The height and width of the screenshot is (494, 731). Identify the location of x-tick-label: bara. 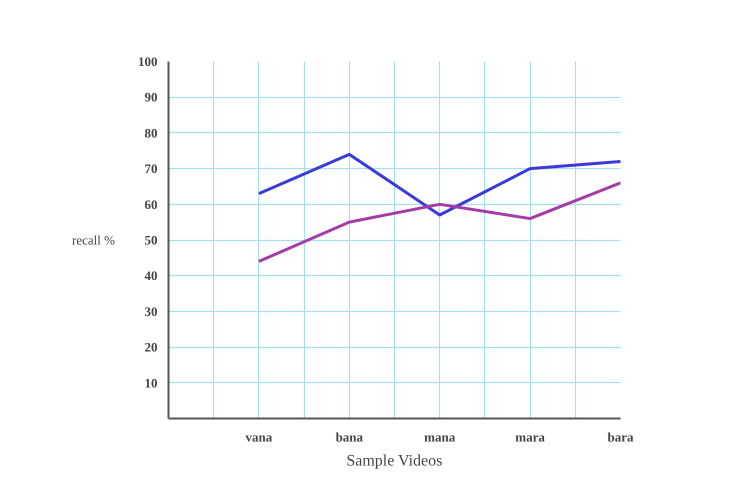
(621, 437).